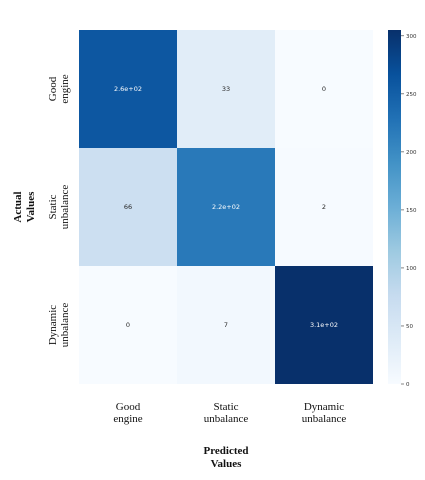 This screenshot has height=480, width=425. I want to click on colorbar-tick-label: 50, so click(409, 327).